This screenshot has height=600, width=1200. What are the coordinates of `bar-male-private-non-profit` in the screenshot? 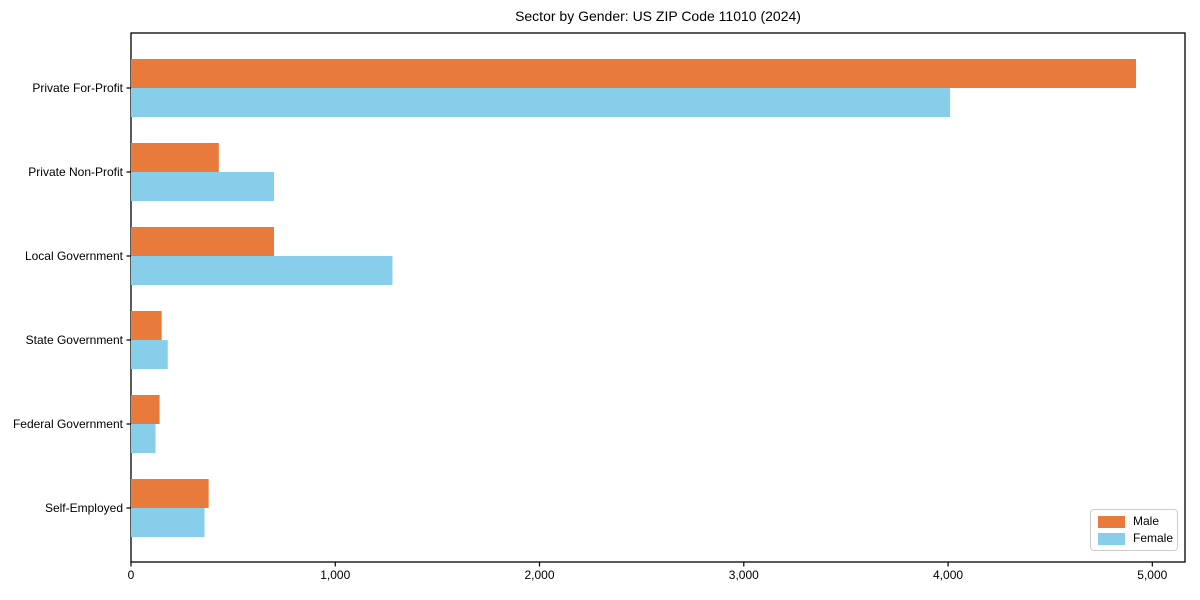 It's located at (175, 157).